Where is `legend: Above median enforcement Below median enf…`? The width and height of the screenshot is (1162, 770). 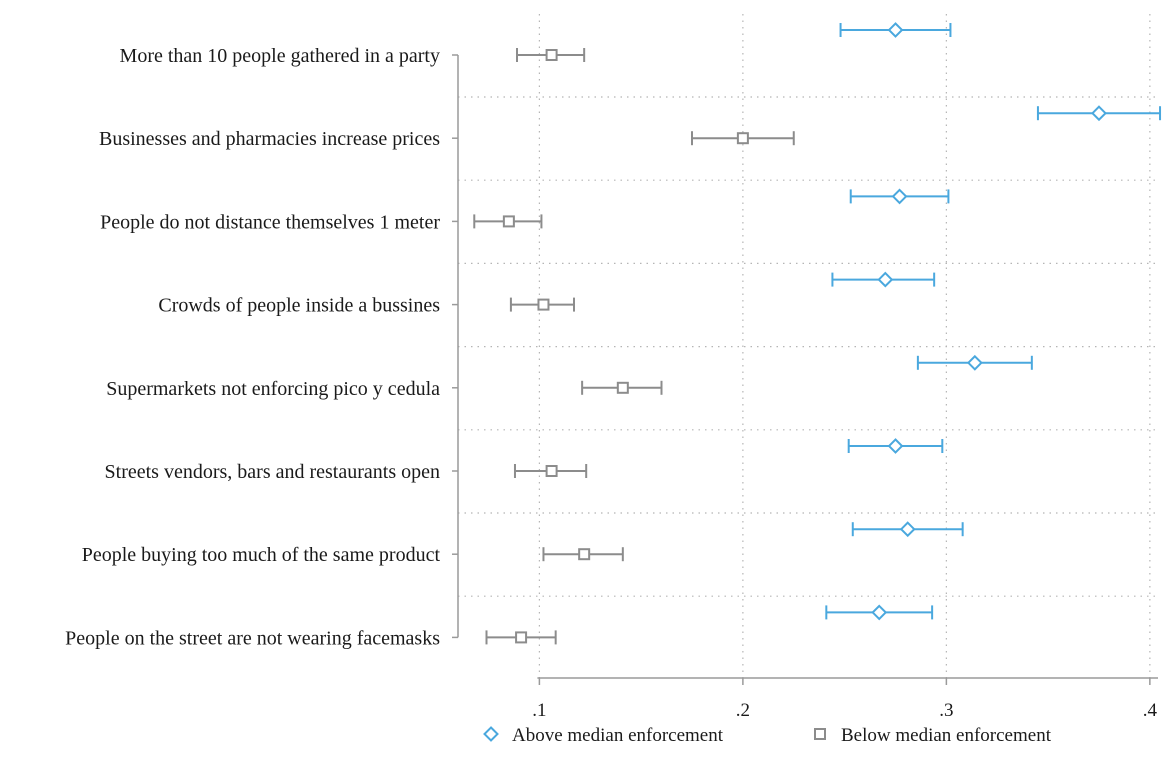 legend: Above median enforcement Below median enf… is located at coordinates (767, 735).